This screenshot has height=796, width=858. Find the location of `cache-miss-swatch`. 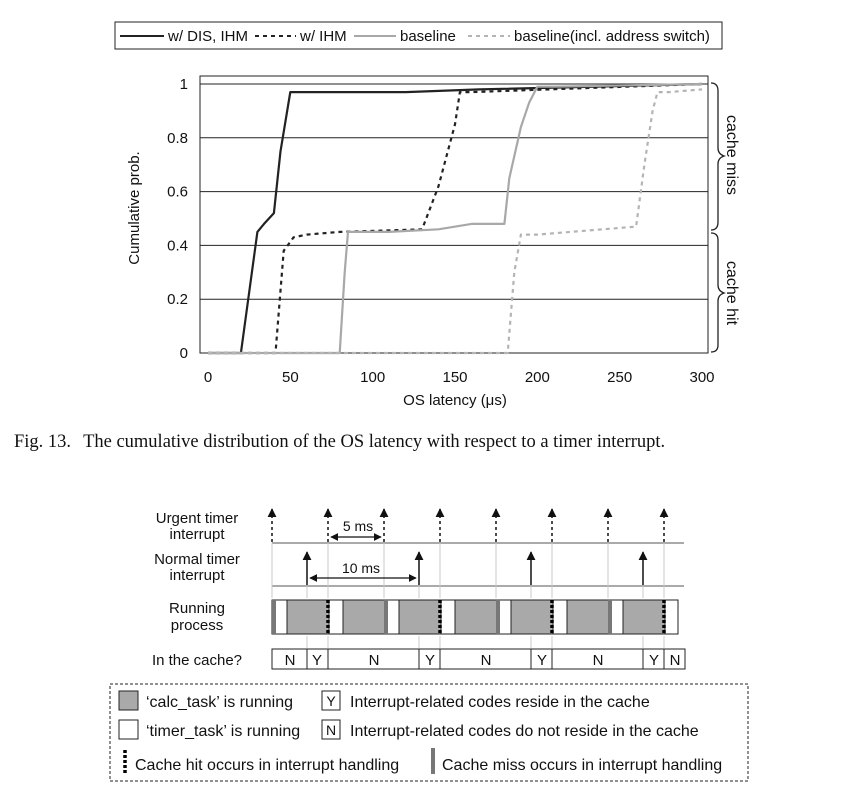

cache-miss-swatch is located at coordinates (433, 761).